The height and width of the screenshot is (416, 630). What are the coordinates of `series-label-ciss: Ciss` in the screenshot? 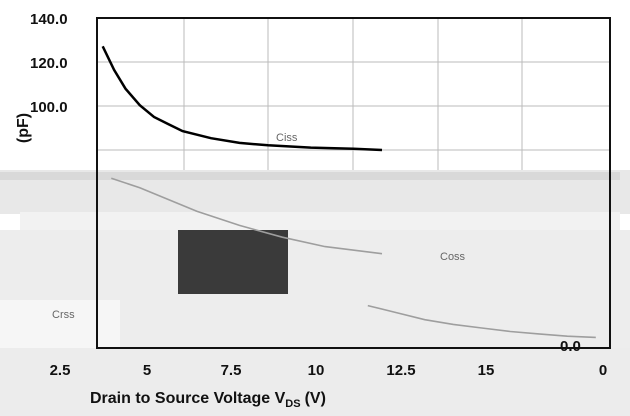 It's located at (287, 138).